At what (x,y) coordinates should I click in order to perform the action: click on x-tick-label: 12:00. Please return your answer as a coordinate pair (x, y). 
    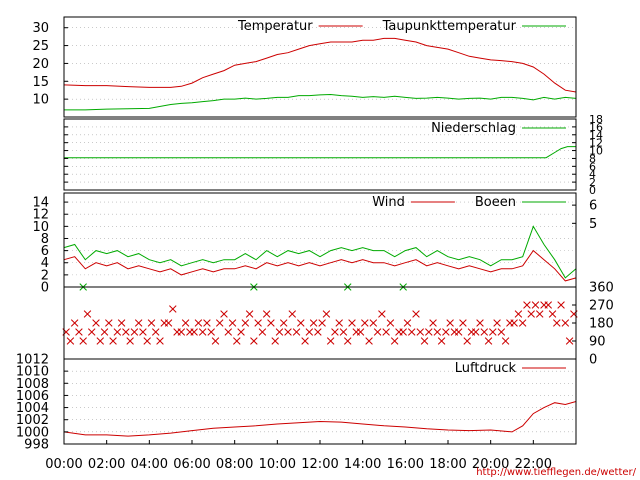
    Looking at the image, I should click on (319, 464).